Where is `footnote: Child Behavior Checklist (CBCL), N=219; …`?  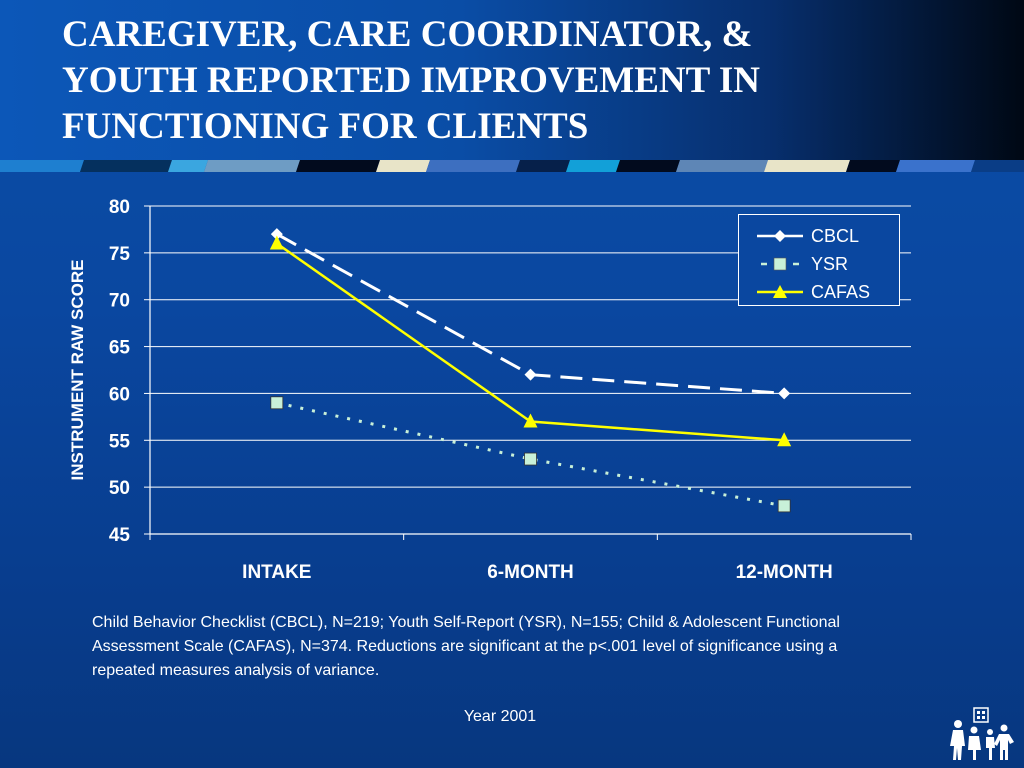 footnote: Child Behavior Checklist (CBCL), N=219; … is located at coordinates (466, 646).